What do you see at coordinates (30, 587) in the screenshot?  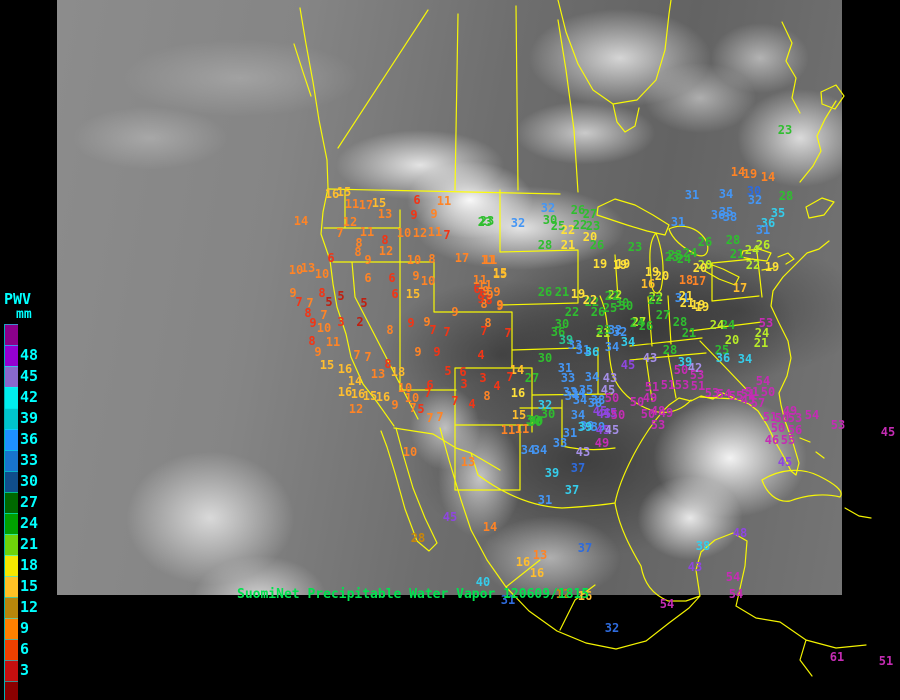 I see `legend-entry: 15` at bounding box center [30, 587].